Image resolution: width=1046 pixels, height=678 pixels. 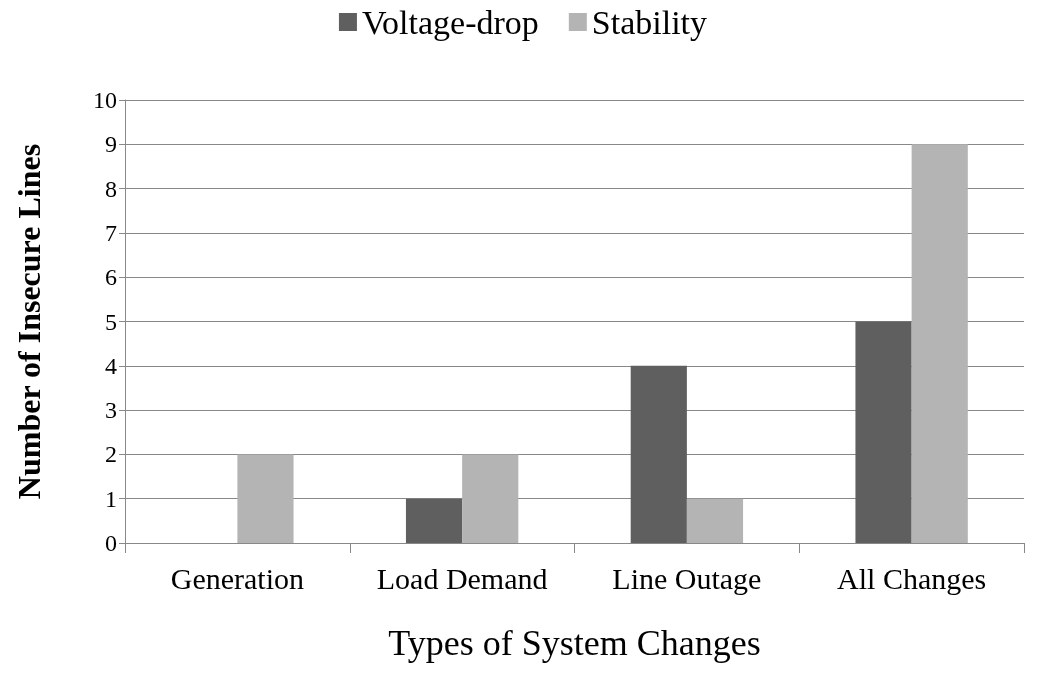 What do you see at coordinates (450, 22) in the screenshot?
I see `legend-label: Voltage-drop` at bounding box center [450, 22].